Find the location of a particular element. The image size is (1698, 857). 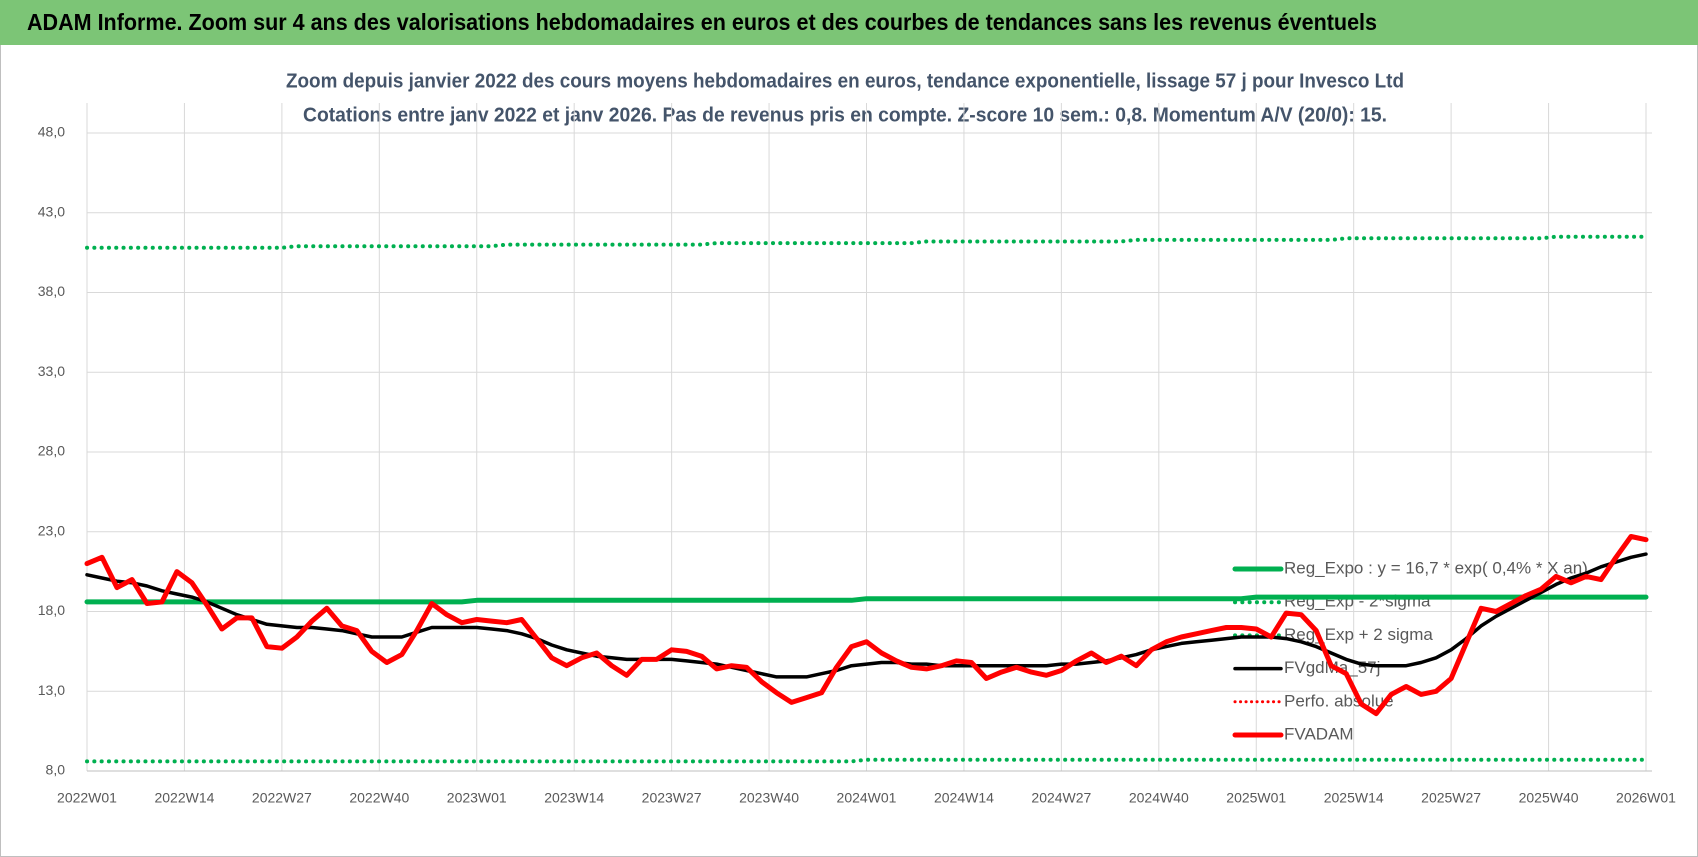

x-tick-label: 2022W27 is located at coordinates (282, 798).